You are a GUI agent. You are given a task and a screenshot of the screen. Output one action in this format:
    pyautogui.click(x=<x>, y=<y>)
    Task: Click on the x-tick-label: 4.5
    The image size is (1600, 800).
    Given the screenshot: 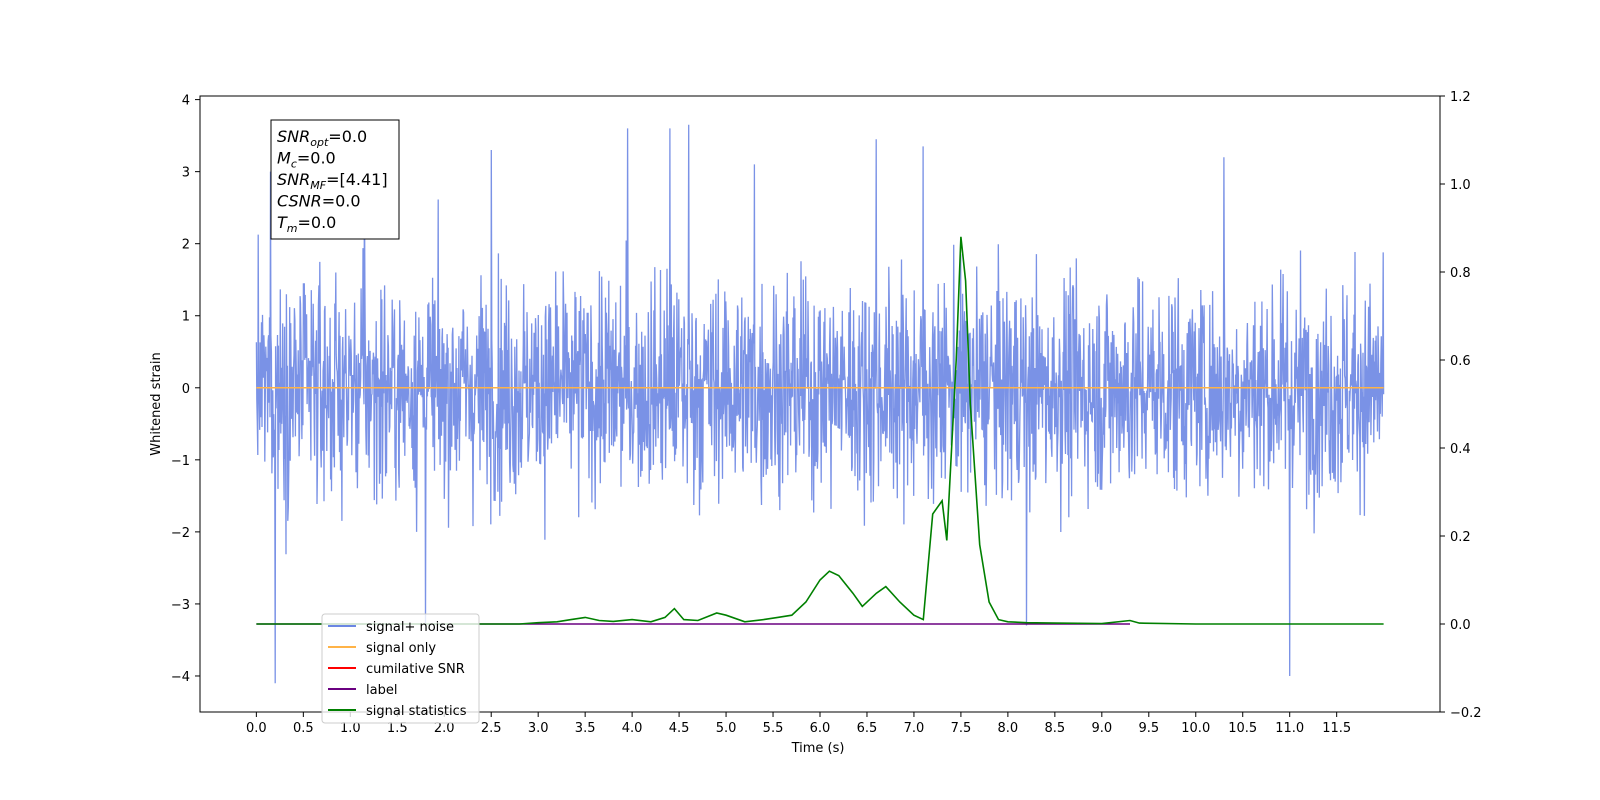 What is the action you would take?
    pyautogui.click(x=679, y=728)
    